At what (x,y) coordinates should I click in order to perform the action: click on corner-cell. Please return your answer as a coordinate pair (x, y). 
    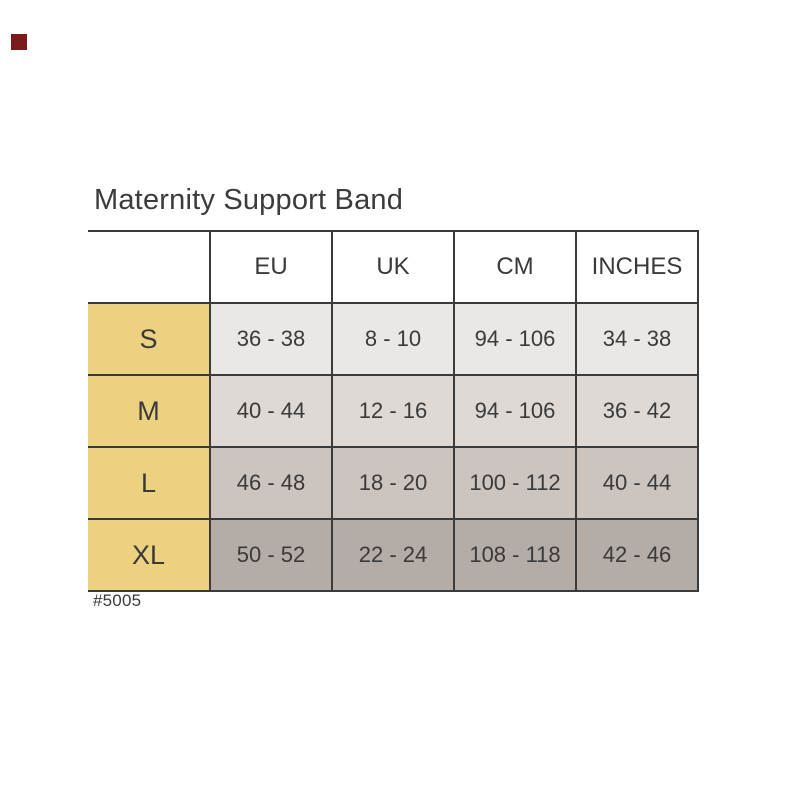
    Looking at the image, I should click on (149, 267).